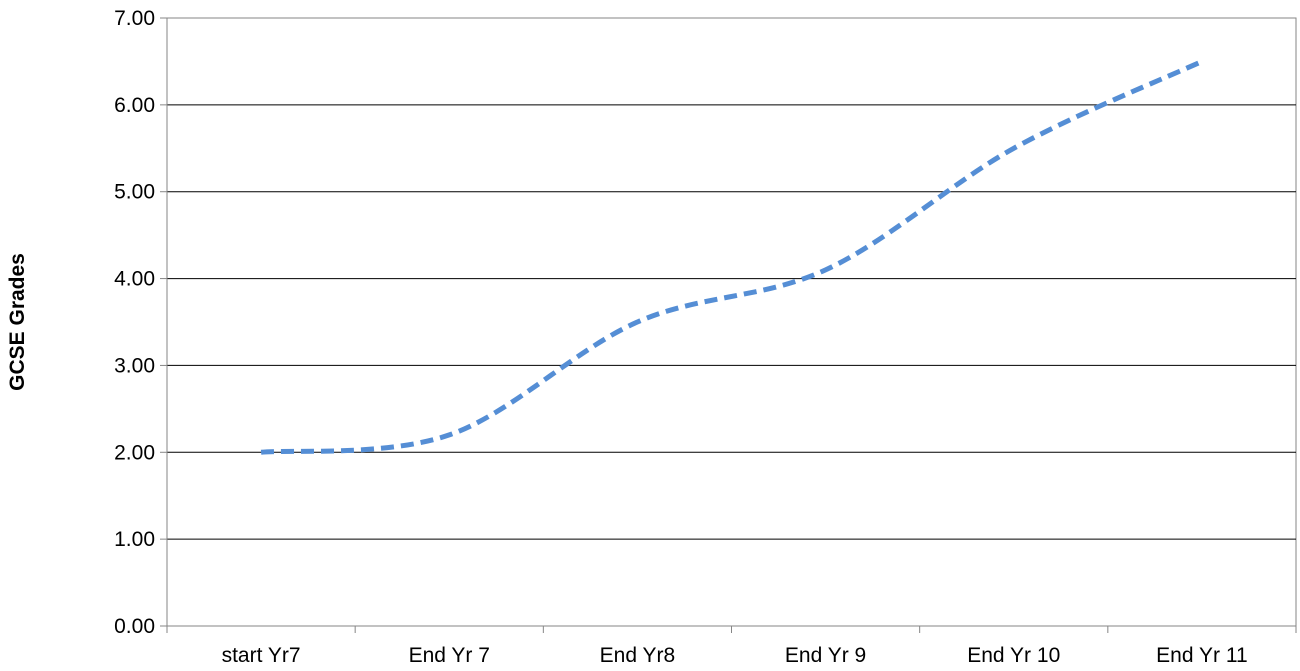 This screenshot has height=671, width=1300. What do you see at coordinates (134, 365) in the screenshot?
I see `y-tick-label: 3.00` at bounding box center [134, 365].